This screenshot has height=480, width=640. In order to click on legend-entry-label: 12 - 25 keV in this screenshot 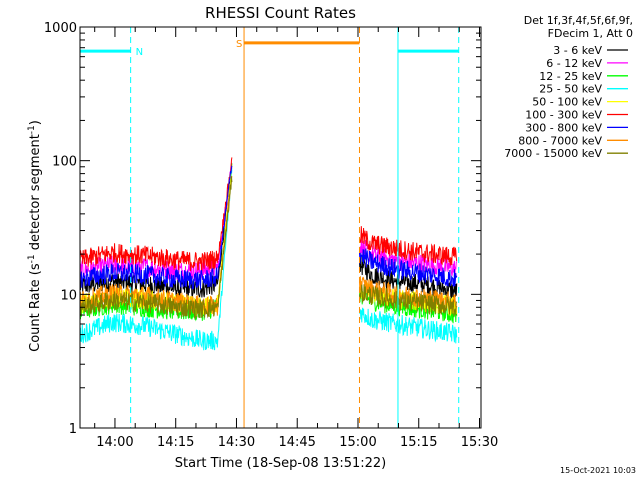, I will do `click(570, 76)`.